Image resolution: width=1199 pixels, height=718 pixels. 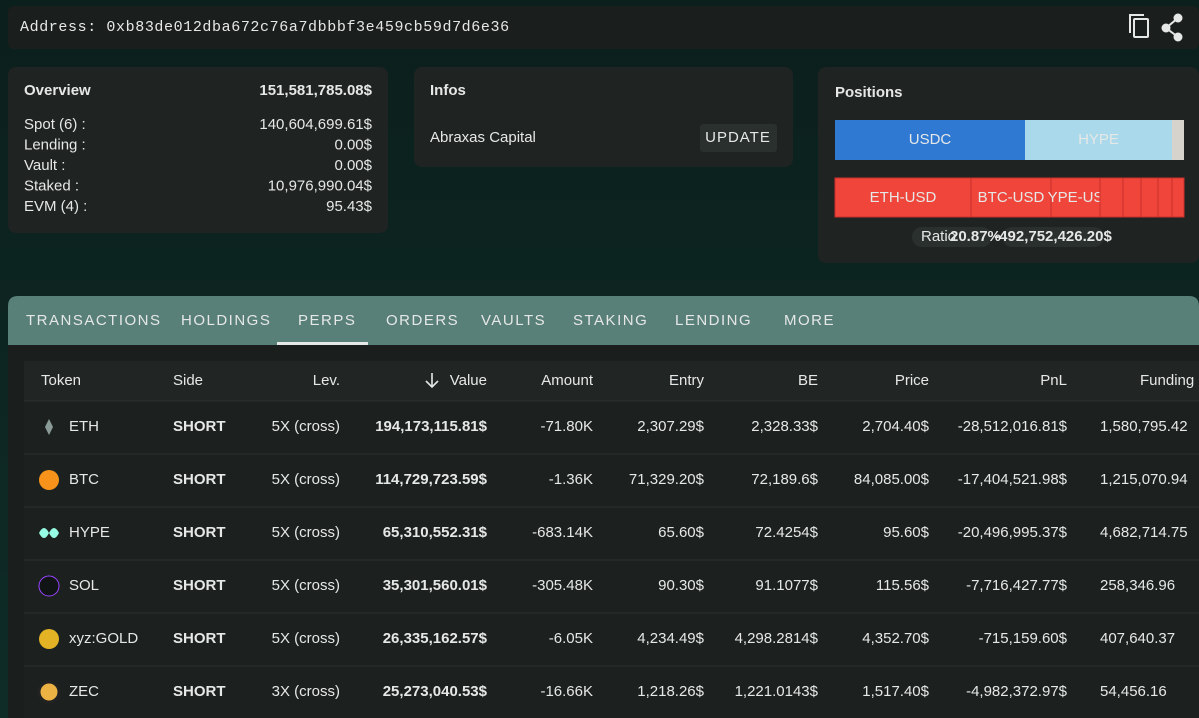 What do you see at coordinates (777, 691) in the screenshot?
I see `break-even: 1,221.0143$` at bounding box center [777, 691].